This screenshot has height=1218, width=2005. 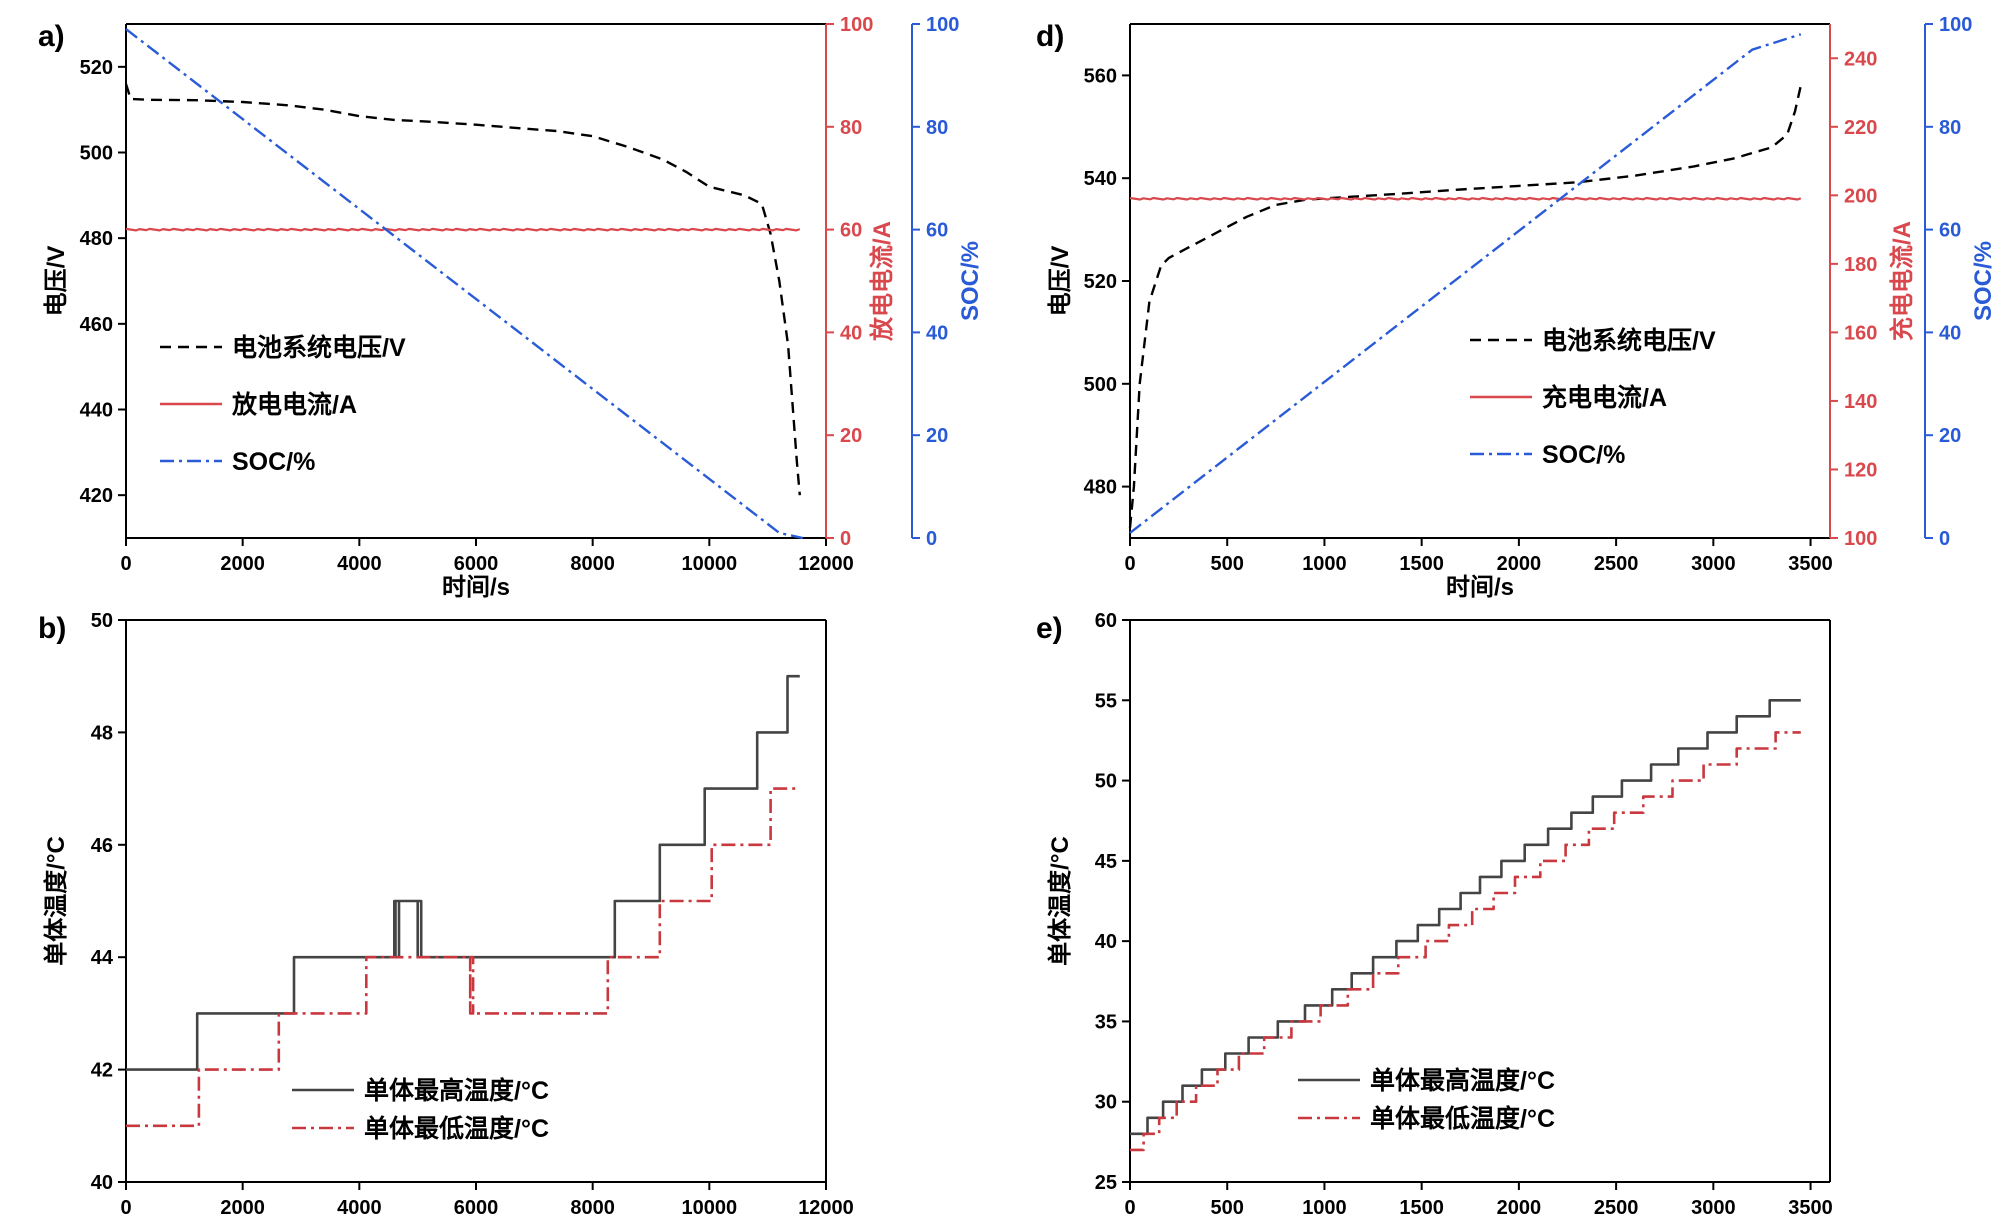 I want to click on y-tick-label: 42, so click(x=102, y=1071).